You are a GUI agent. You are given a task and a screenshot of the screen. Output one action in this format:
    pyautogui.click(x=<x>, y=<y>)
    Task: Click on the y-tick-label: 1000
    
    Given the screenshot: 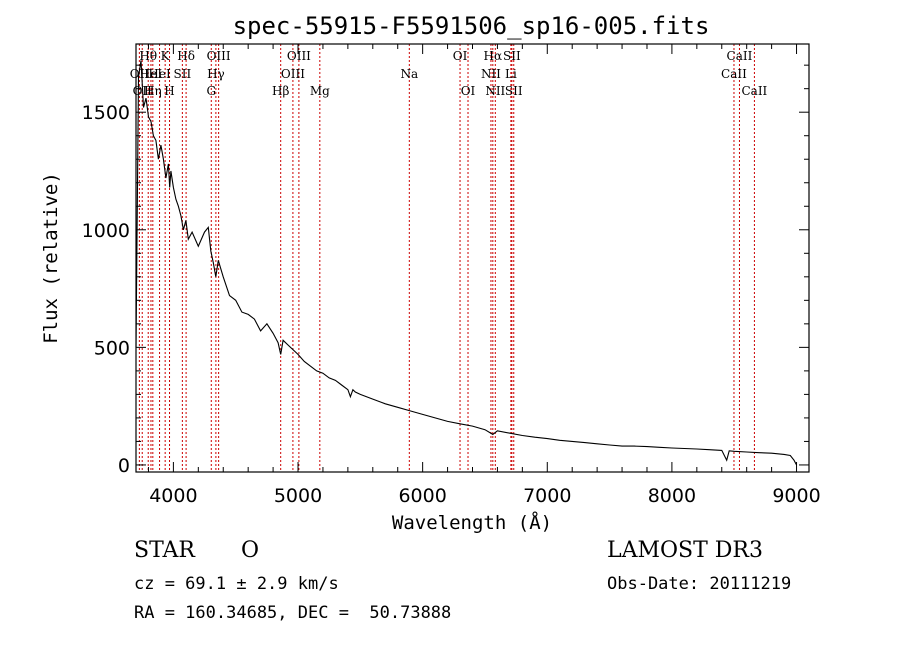 What is the action you would take?
    pyautogui.click(x=106, y=231)
    